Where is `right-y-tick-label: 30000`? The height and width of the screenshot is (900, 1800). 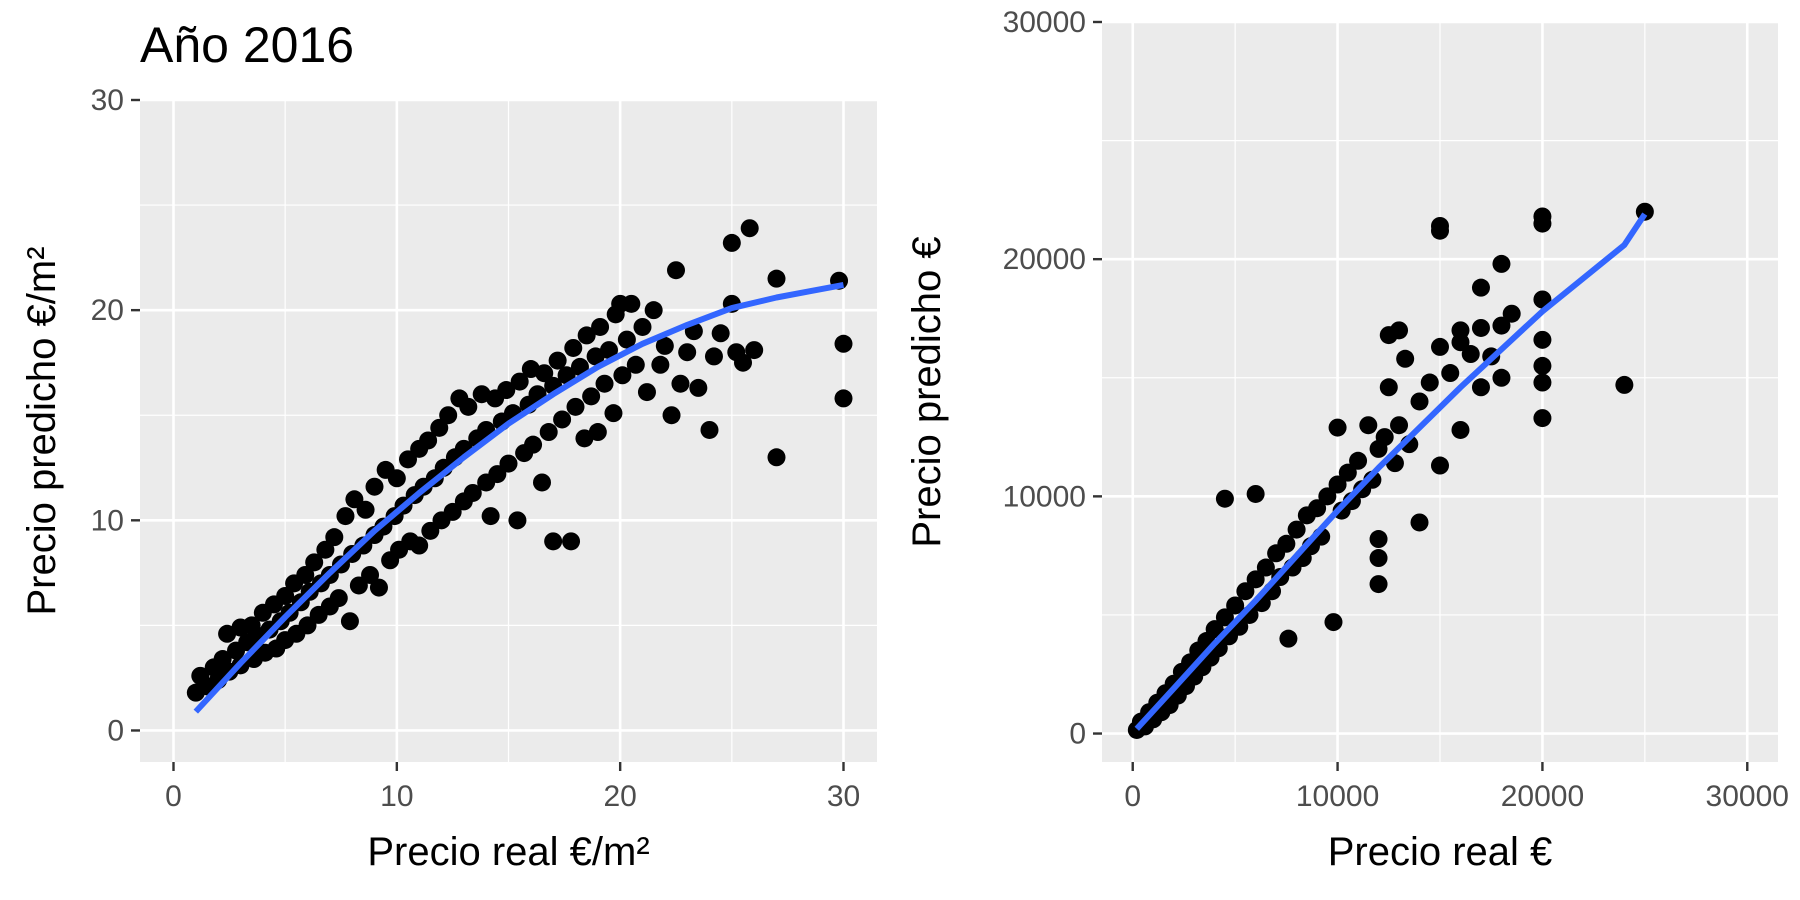 right-y-tick-label: 30000 is located at coordinates (1044, 22).